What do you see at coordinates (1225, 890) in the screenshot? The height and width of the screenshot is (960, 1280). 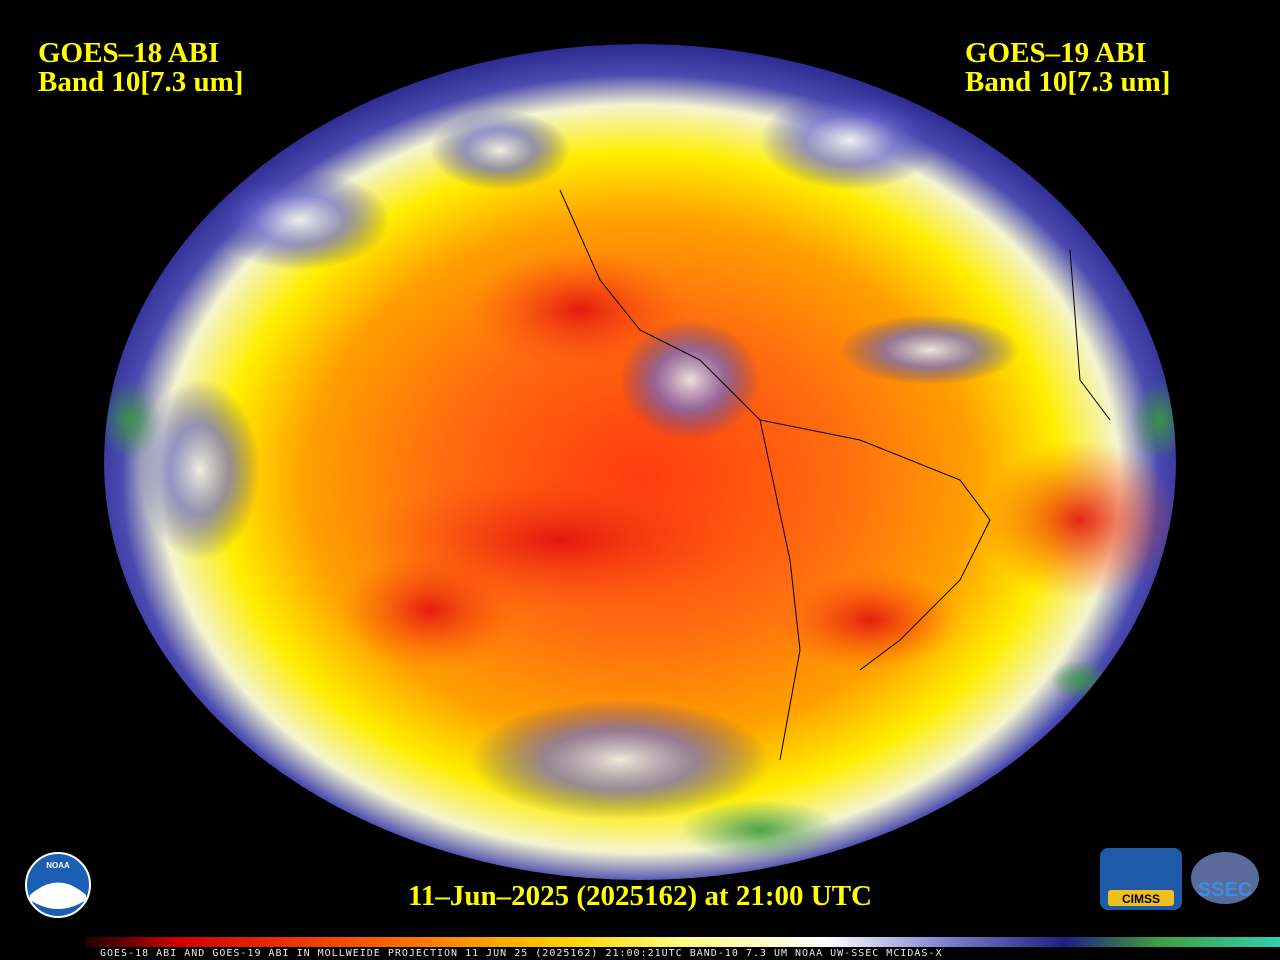 I see `ssec-text: SSEC` at bounding box center [1225, 890].